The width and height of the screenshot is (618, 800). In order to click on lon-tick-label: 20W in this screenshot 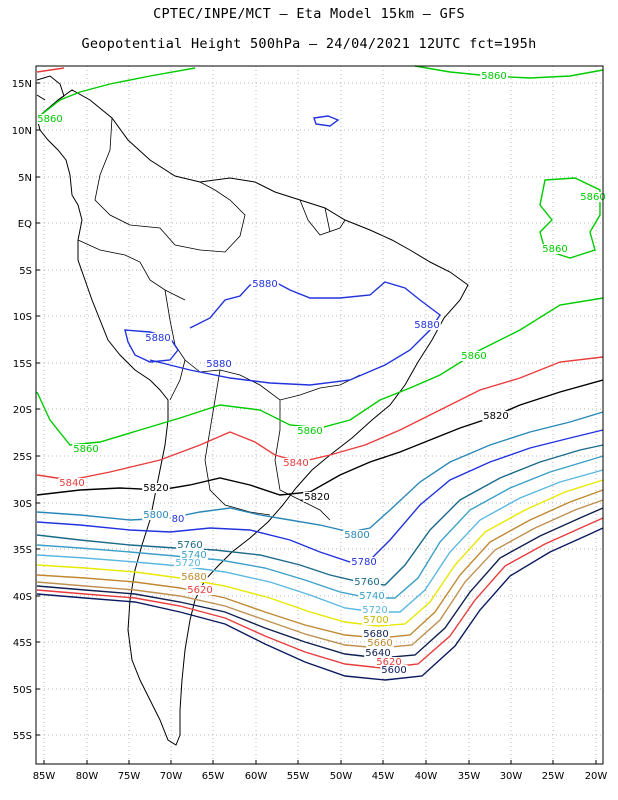, I will do `click(596, 776)`.